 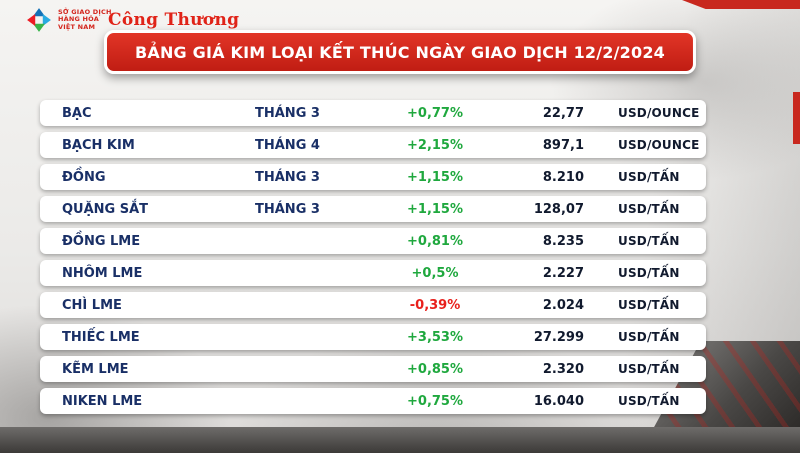 What do you see at coordinates (558, 209) in the screenshot?
I see `price-value: 128,07` at bounding box center [558, 209].